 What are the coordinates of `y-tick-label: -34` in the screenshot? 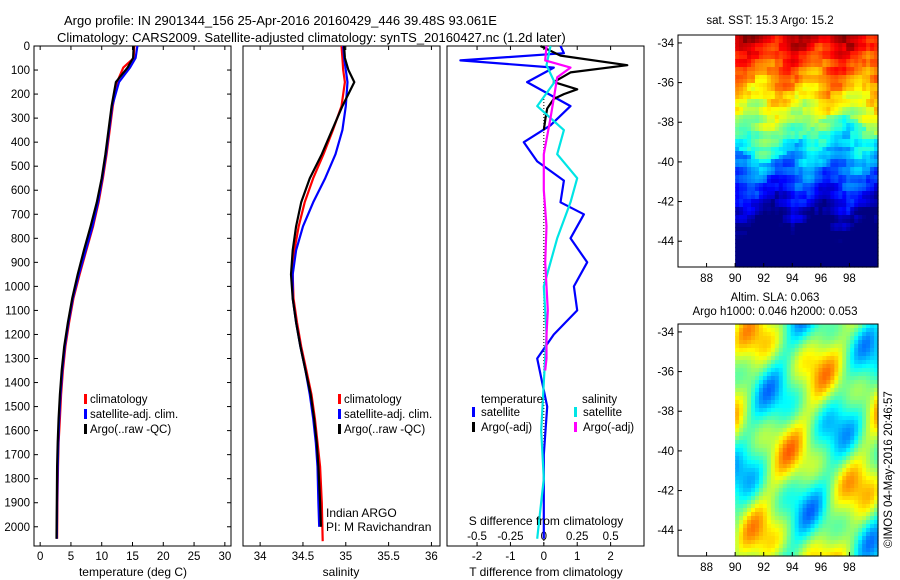 It's located at (665, 333).